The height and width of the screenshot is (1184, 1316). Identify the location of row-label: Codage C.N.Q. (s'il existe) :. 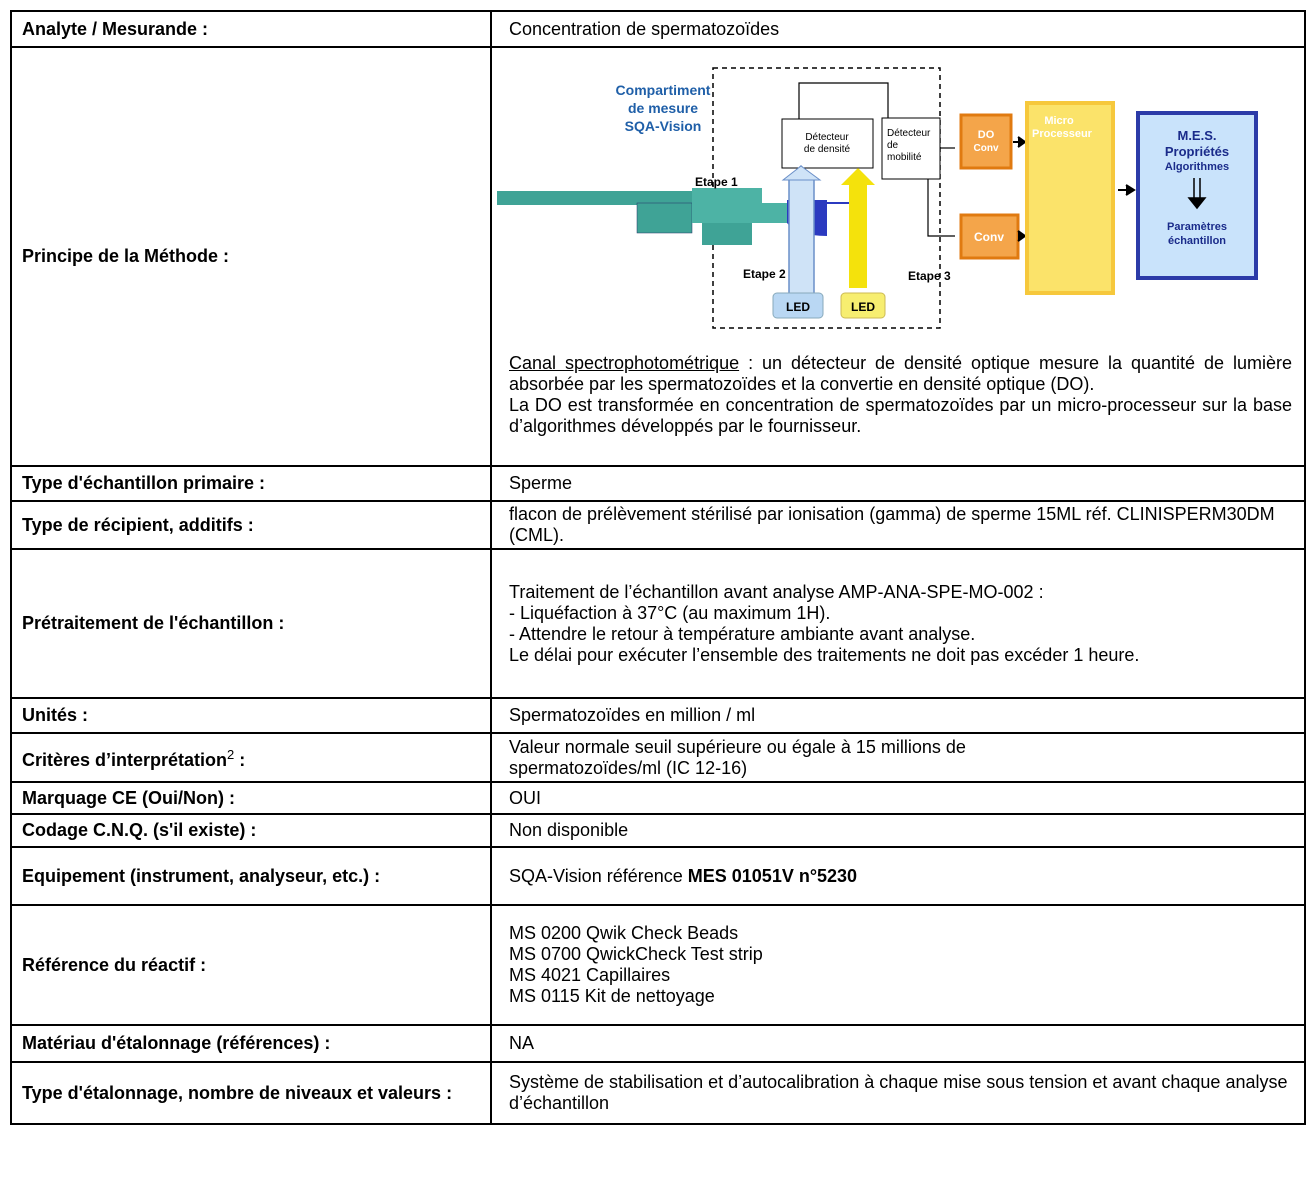
(251, 830).